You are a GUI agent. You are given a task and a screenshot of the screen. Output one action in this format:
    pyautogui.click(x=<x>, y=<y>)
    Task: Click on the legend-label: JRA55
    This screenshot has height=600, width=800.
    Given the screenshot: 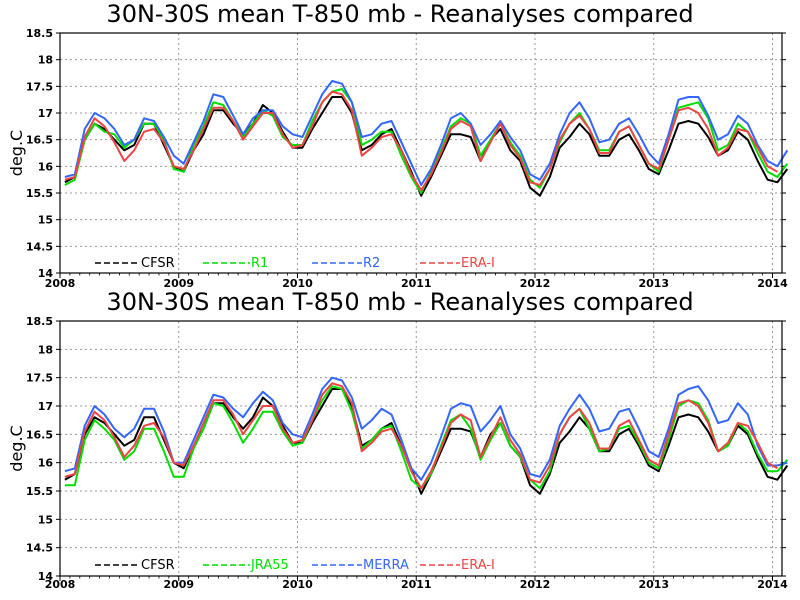 What is the action you would take?
    pyautogui.click(x=269, y=565)
    